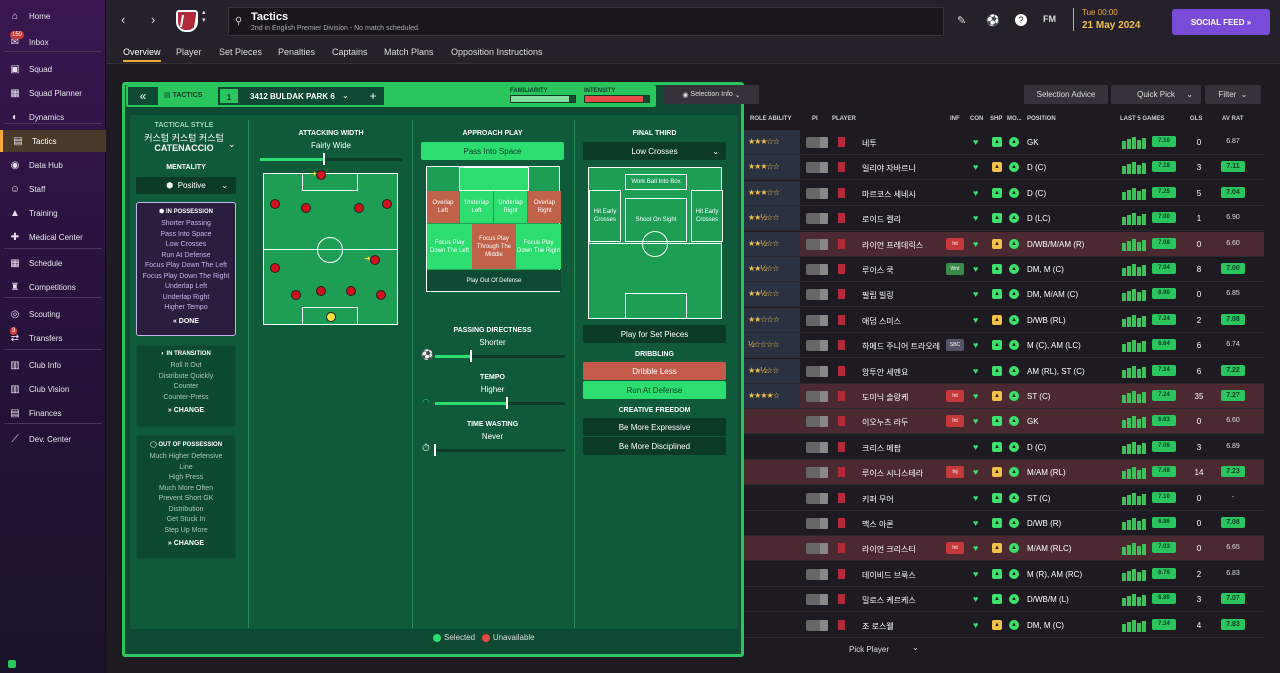  What do you see at coordinates (142, 54) in the screenshot?
I see `tab-overview: Overview` at bounding box center [142, 54].